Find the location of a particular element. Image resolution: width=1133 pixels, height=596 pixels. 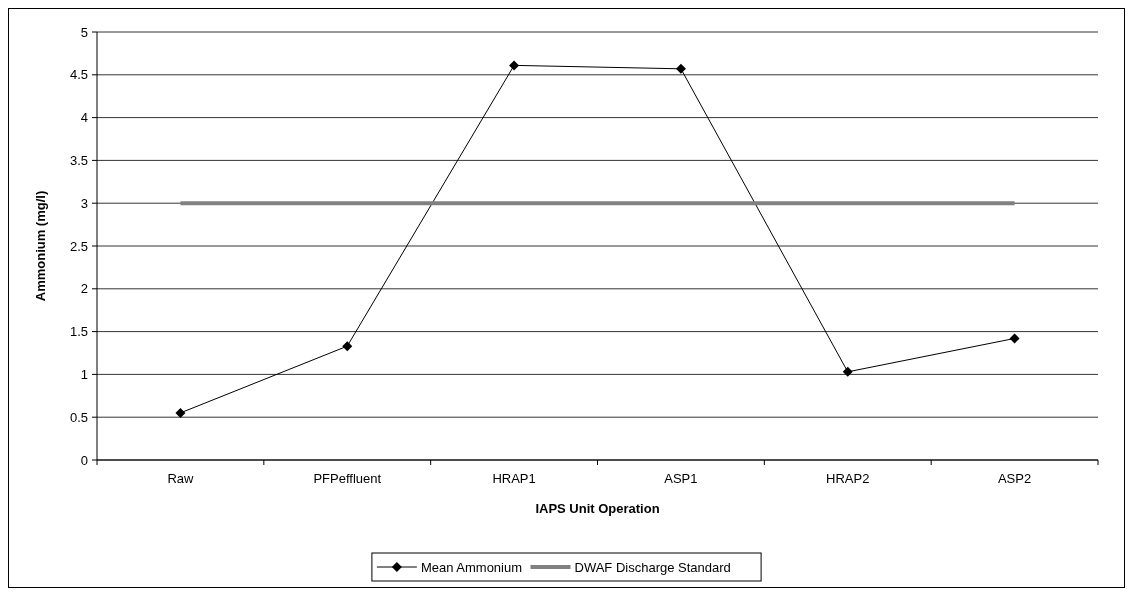

y-tick-label: 5 is located at coordinates (84, 32).